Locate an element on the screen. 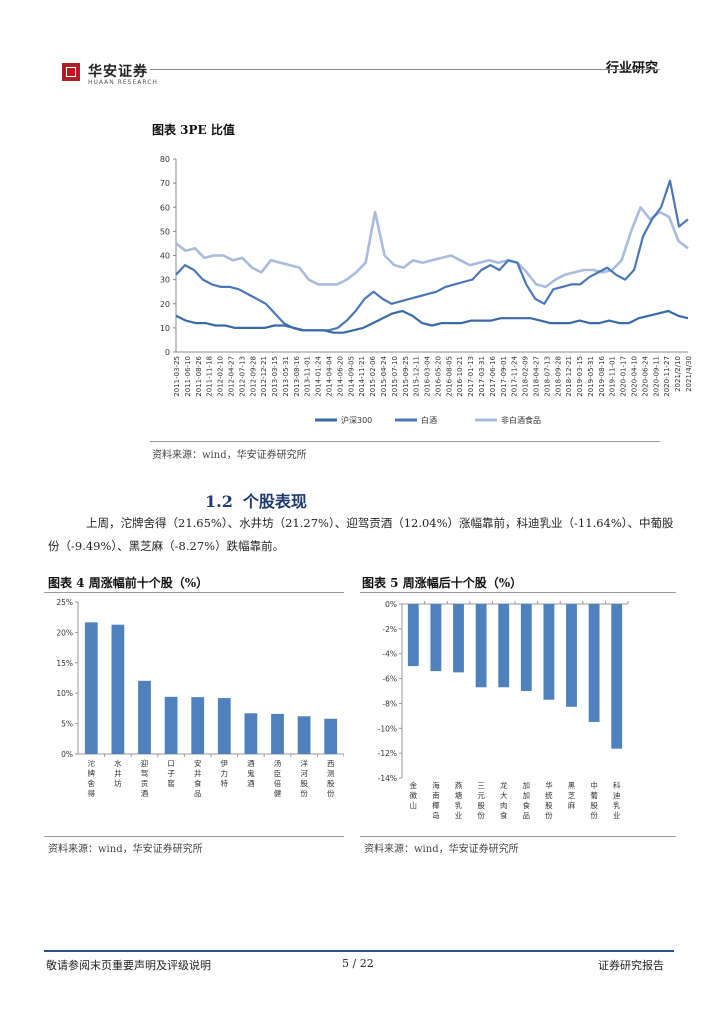 The width and height of the screenshot is (724, 1024). category-label: 臣 is located at coordinates (278, 773).